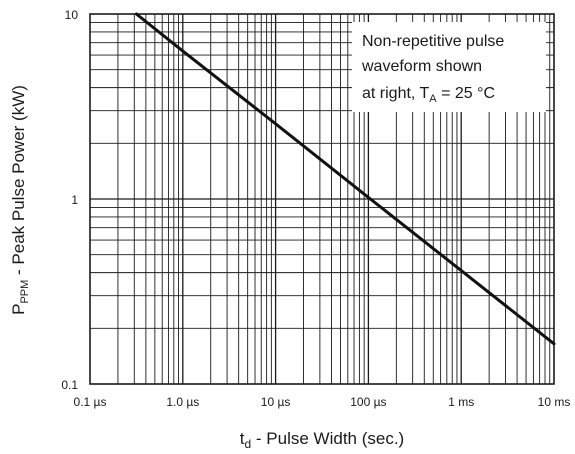 The width and height of the screenshot is (575, 454). What do you see at coordinates (433, 41) in the screenshot?
I see `annotation-line-1: Non-repetitive pulse` at bounding box center [433, 41].